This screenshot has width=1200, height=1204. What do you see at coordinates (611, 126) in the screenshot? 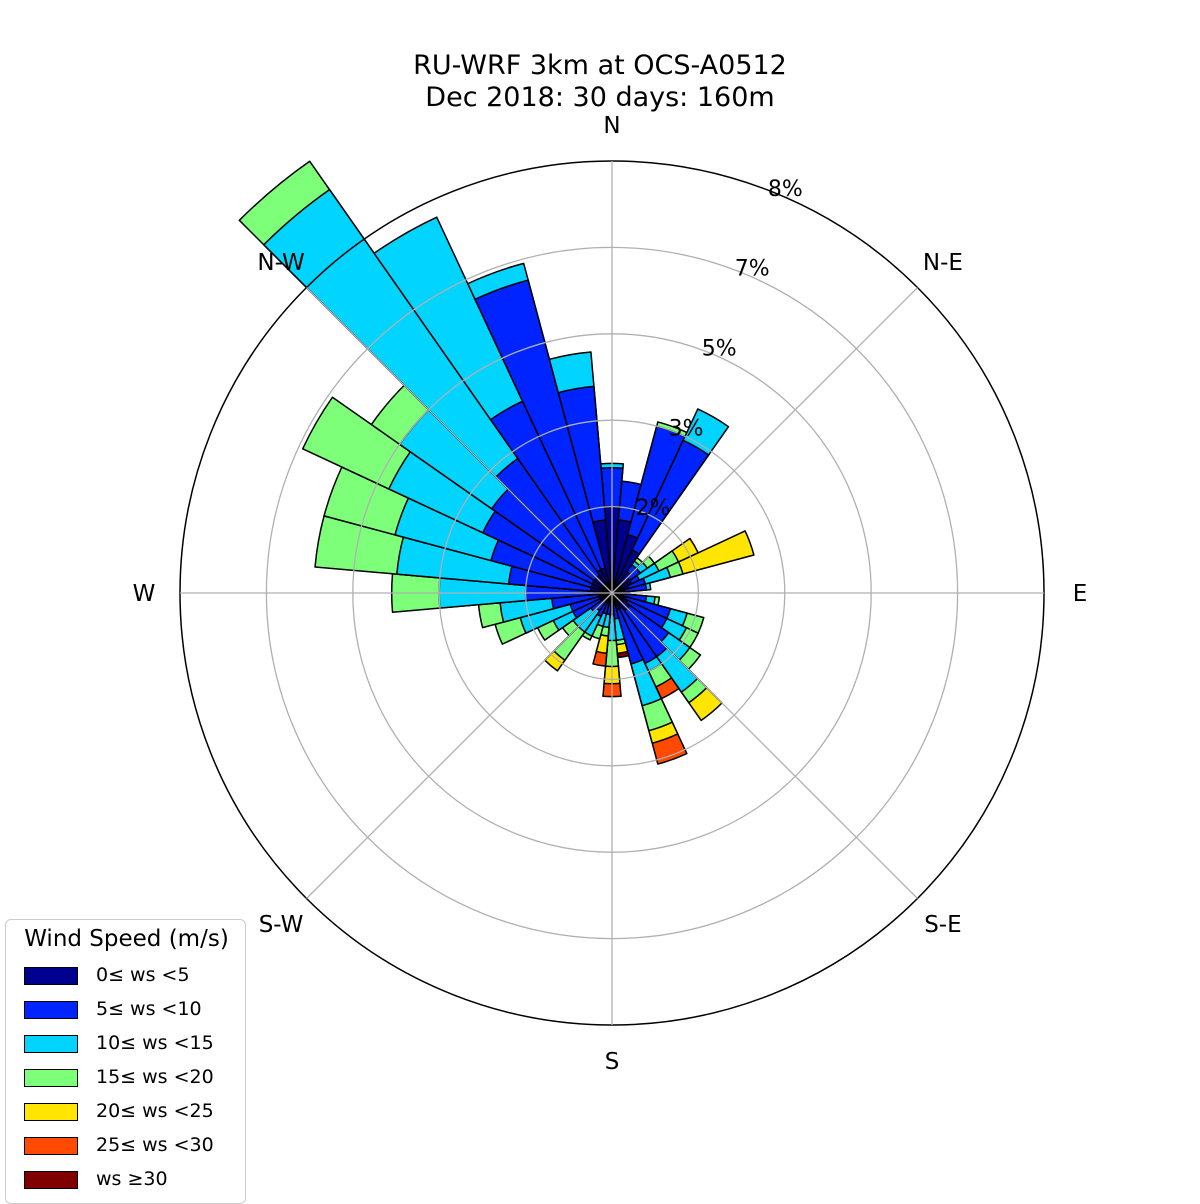
I see `direction-label: N` at bounding box center [611, 126].